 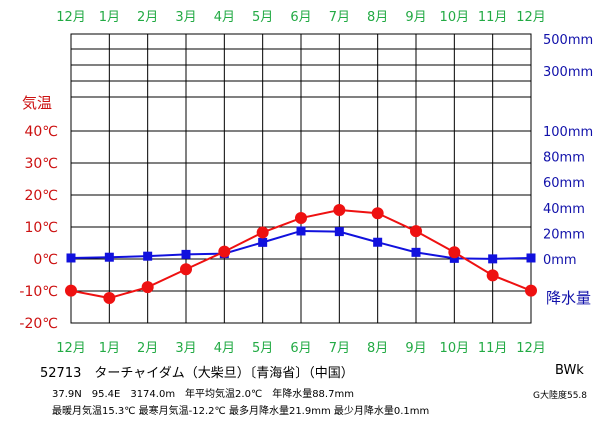 I want to click on month-label-top: 10月, so click(x=455, y=17).